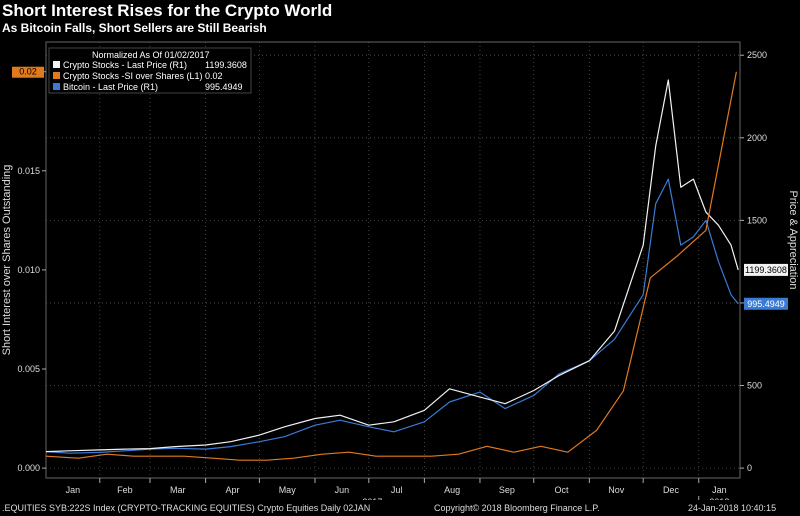  I want to click on x-axis-tick-label: Aug, so click(452, 490).